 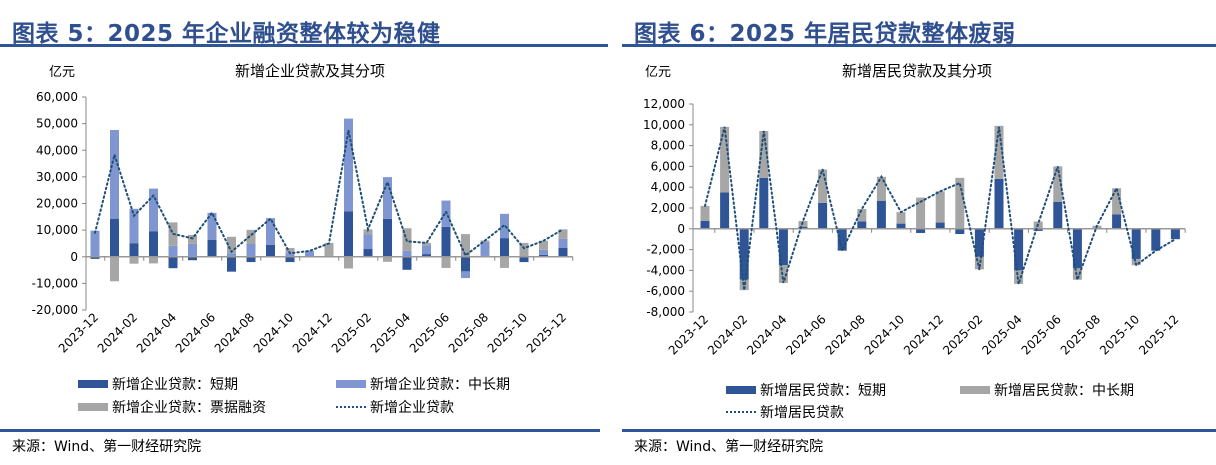 What do you see at coordinates (546, 332) in the screenshot?
I see `x-tick-label: 2025-12` at bounding box center [546, 332].